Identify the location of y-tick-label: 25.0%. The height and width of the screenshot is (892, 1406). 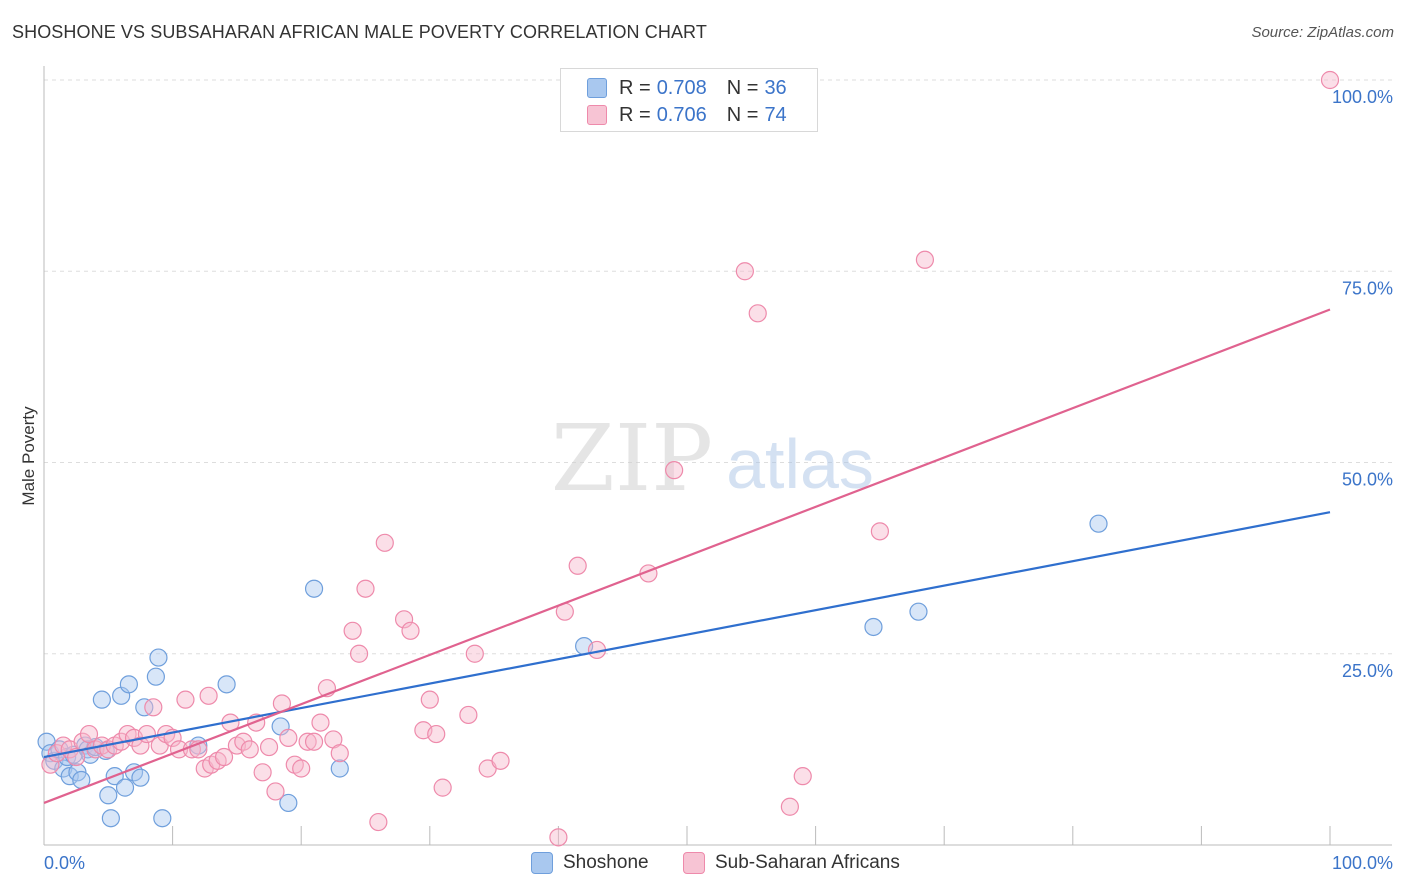
(1367, 671).